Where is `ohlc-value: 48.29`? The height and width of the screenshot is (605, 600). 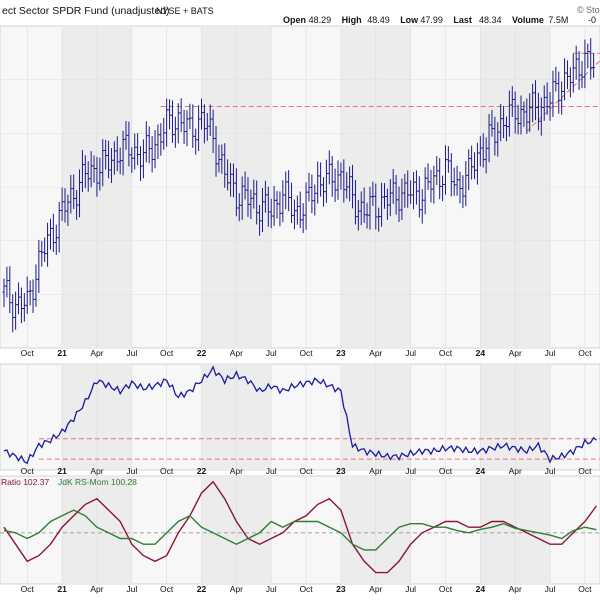 ohlc-value: 48.29 is located at coordinates (320, 20).